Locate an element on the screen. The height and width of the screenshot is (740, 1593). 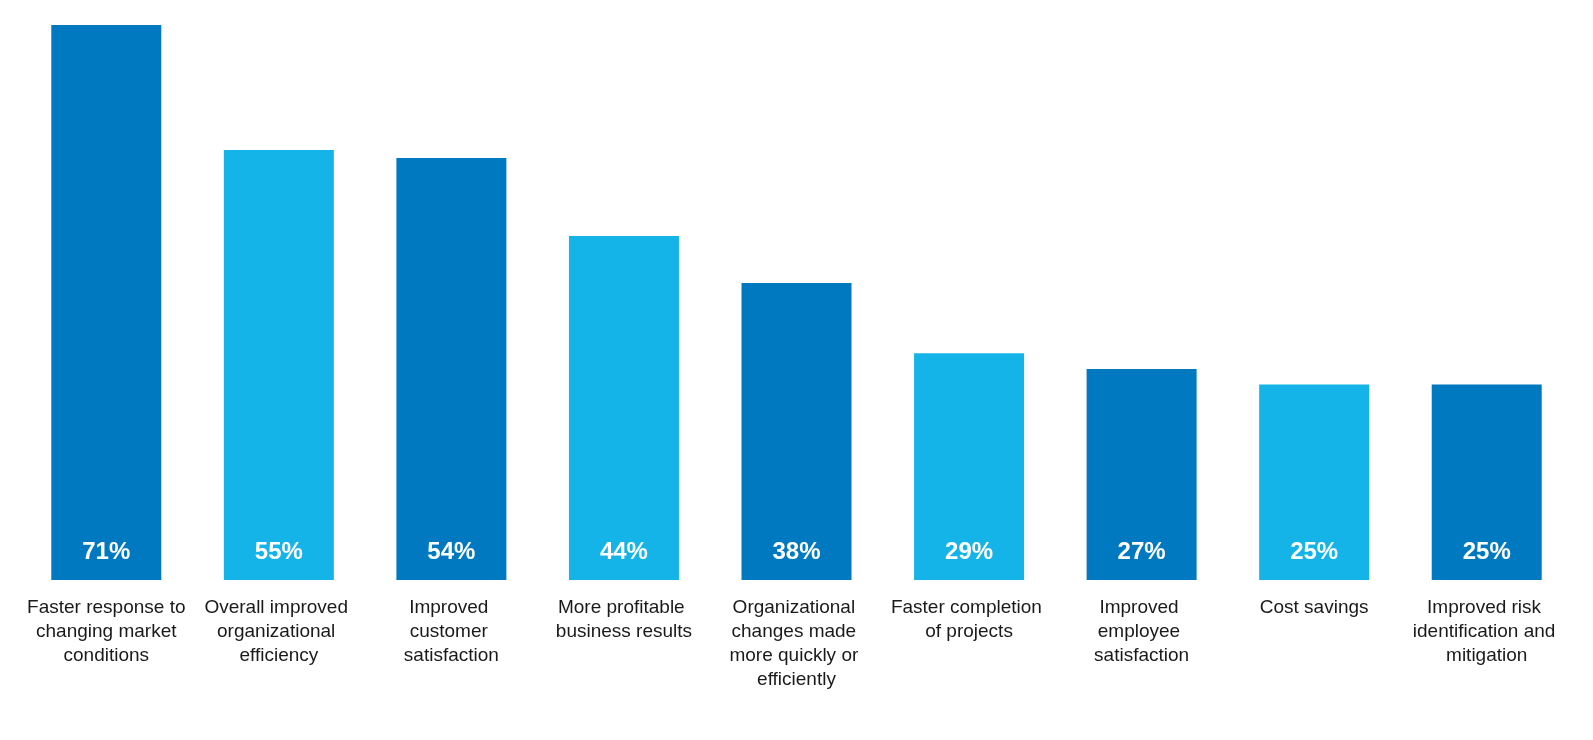
data-label: 55% is located at coordinates (278, 550).